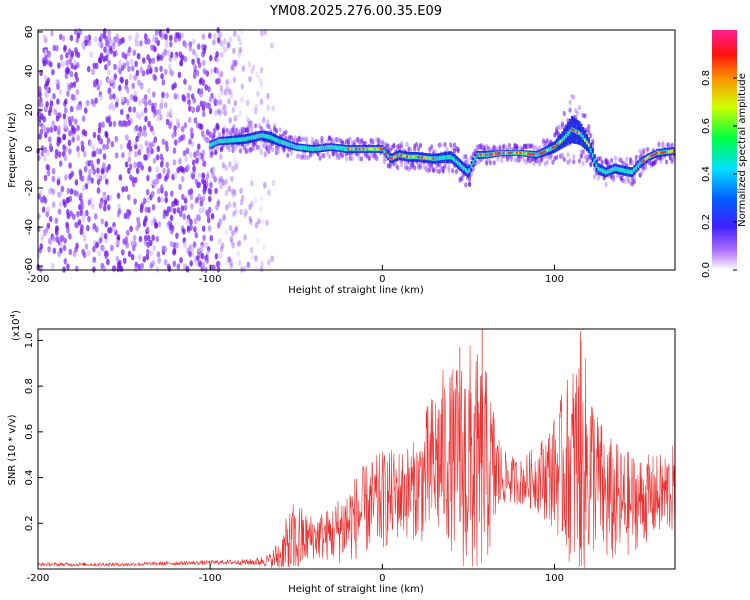 This screenshot has width=750, height=600. What do you see at coordinates (554, 279) in the screenshot?
I see `x-tick-label: 100` at bounding box center [554, 279].